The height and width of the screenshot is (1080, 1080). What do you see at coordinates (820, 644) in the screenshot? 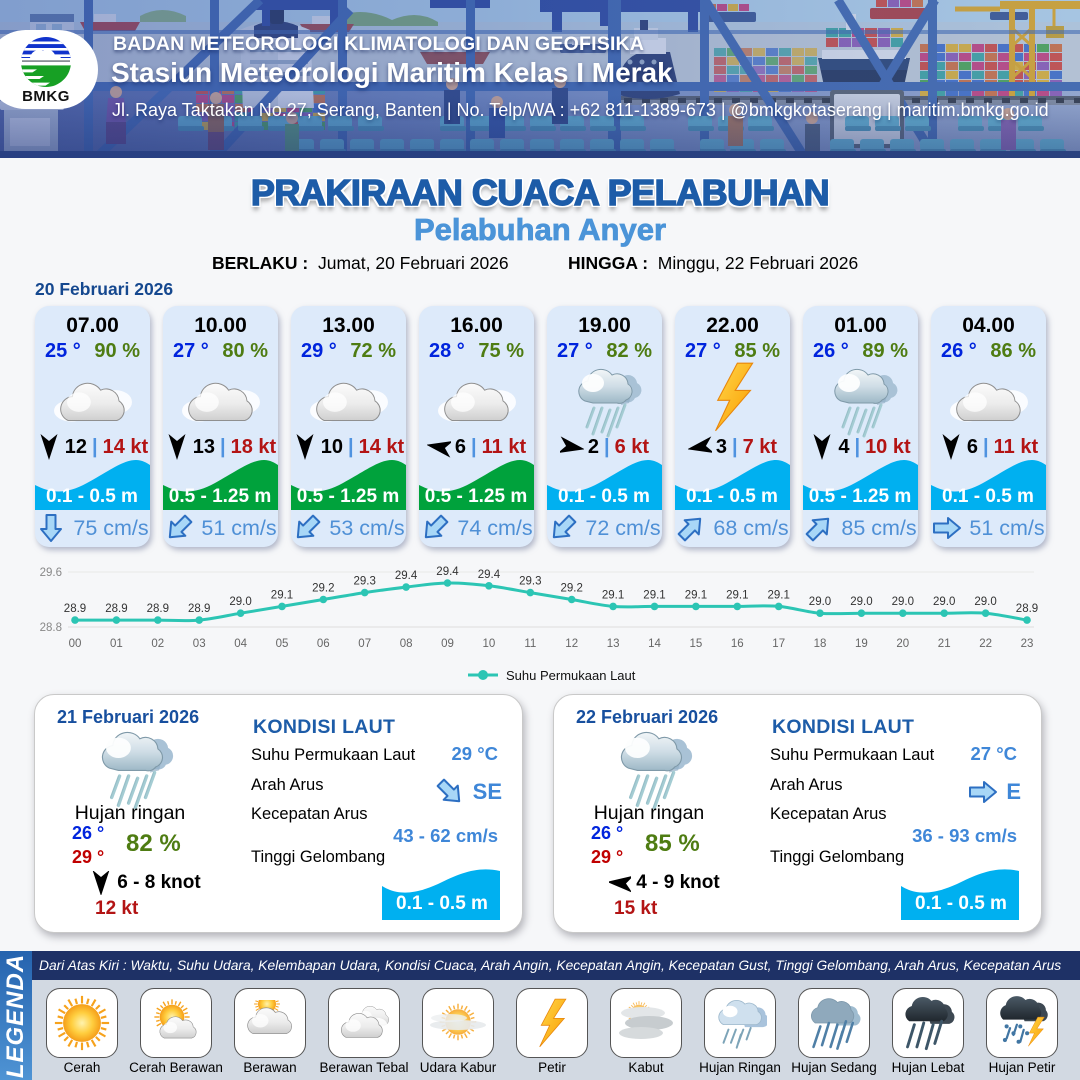
I see `svg-text: 18` at bounding box center [820, 644].